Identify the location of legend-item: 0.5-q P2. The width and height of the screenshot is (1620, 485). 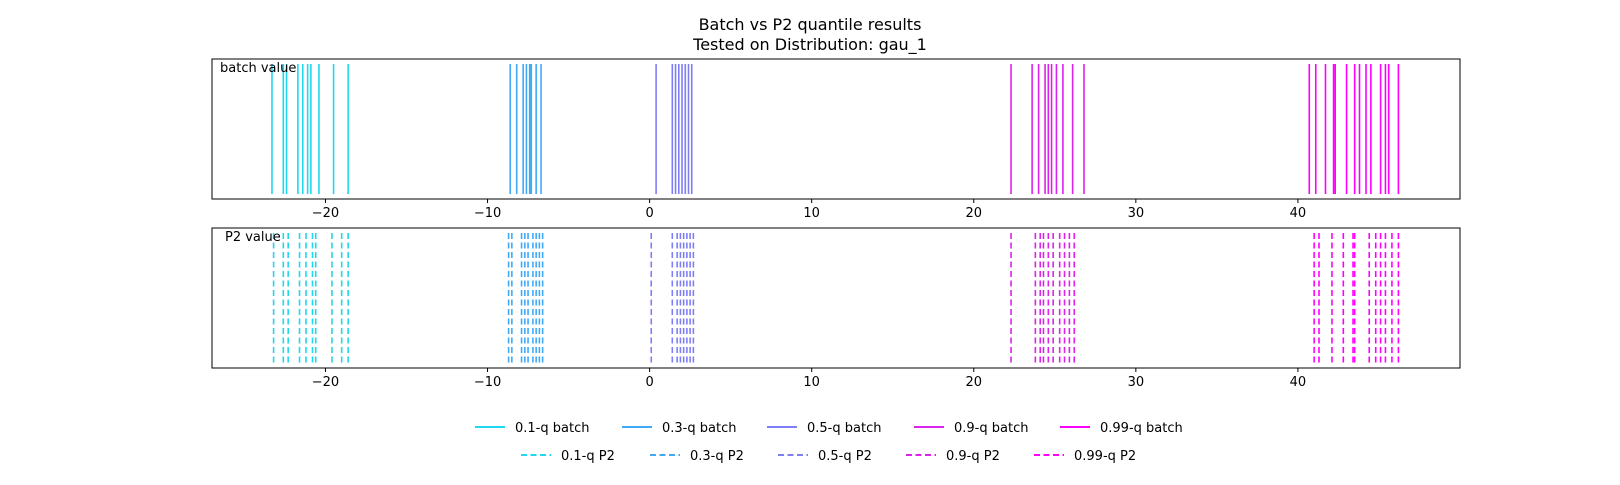
(825, 456).